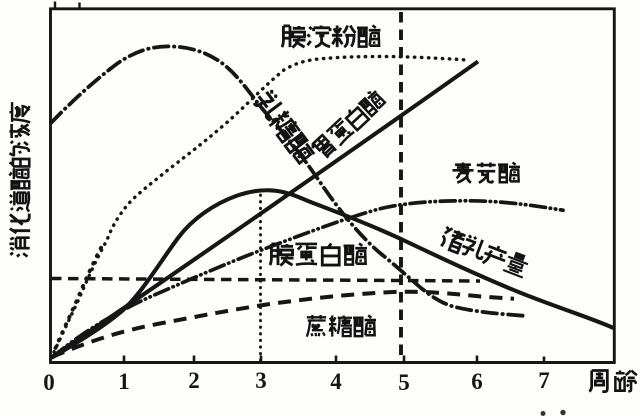  What do you see at coordinates (404, 382) in the screenshot?
I see `svg-text: 5` at bounding box center [404, 382].